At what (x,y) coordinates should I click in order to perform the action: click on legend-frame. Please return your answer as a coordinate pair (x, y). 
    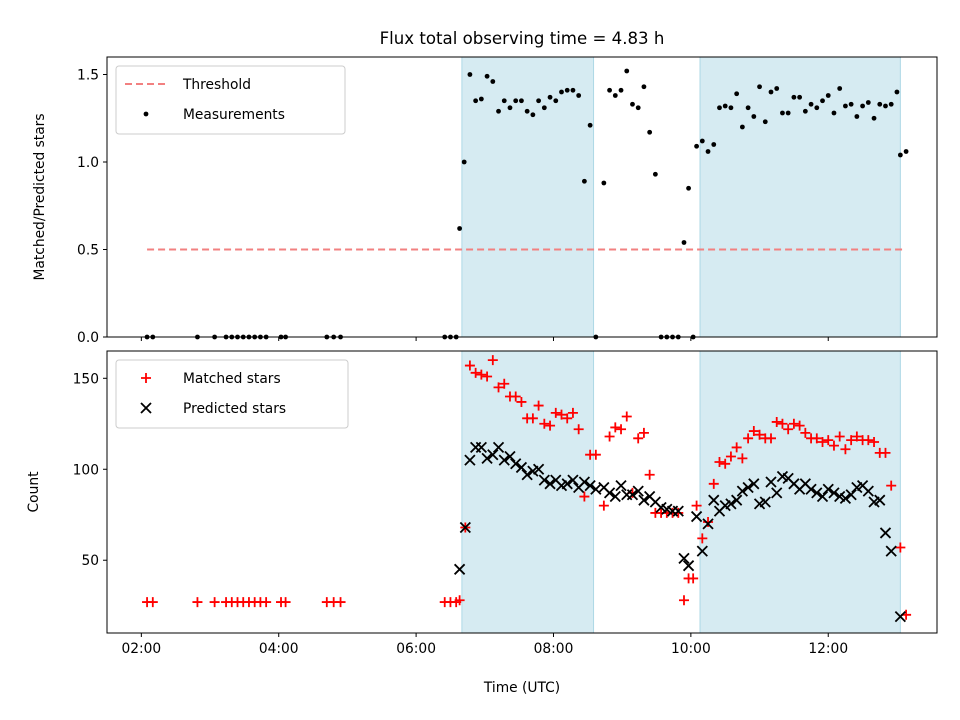
    Looking at the image, I should click on (230, 100).